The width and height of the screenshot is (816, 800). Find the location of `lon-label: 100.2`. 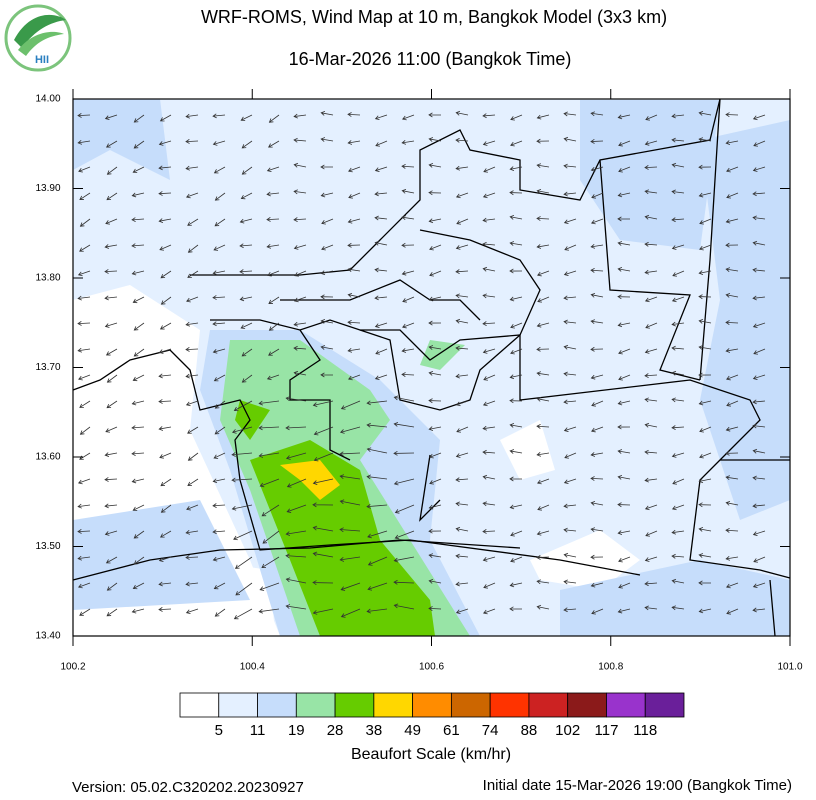

lon-label: 100.2 is located at coordinates (72, 667).